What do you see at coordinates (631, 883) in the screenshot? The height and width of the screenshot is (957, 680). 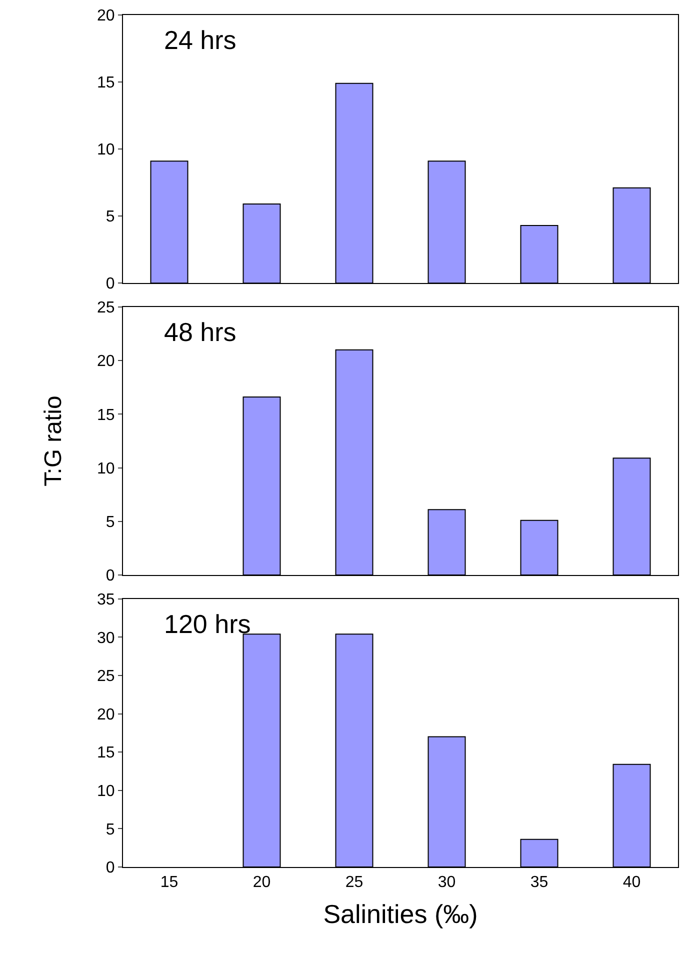 I see `x-tick-label: 40` at bounding box center [631, 883].